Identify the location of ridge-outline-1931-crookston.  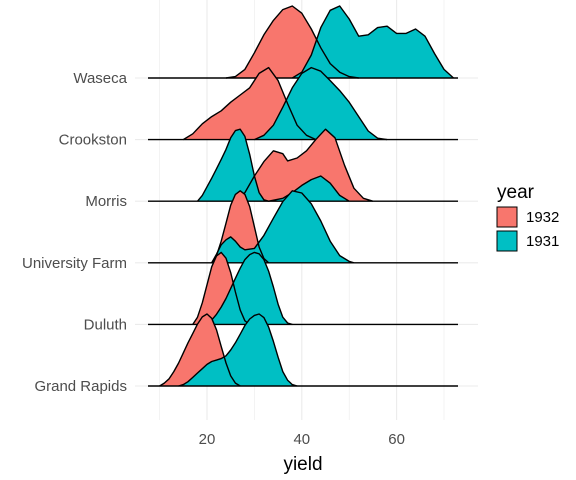
(321, 103).